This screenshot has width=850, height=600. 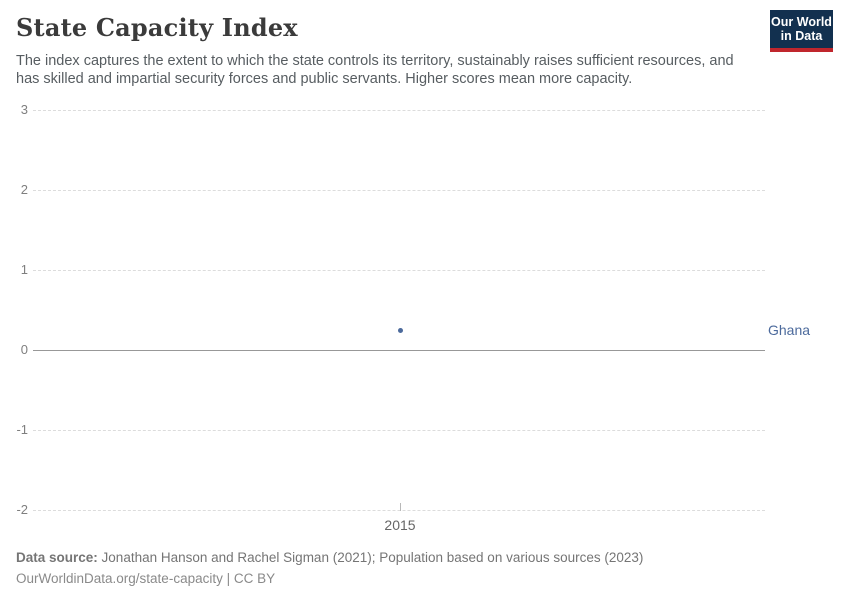 What do you see at coordinates (400, 525) in the screenshot?
I see `x-axis-tick-label: 2015` at bounding box center [400, 525].